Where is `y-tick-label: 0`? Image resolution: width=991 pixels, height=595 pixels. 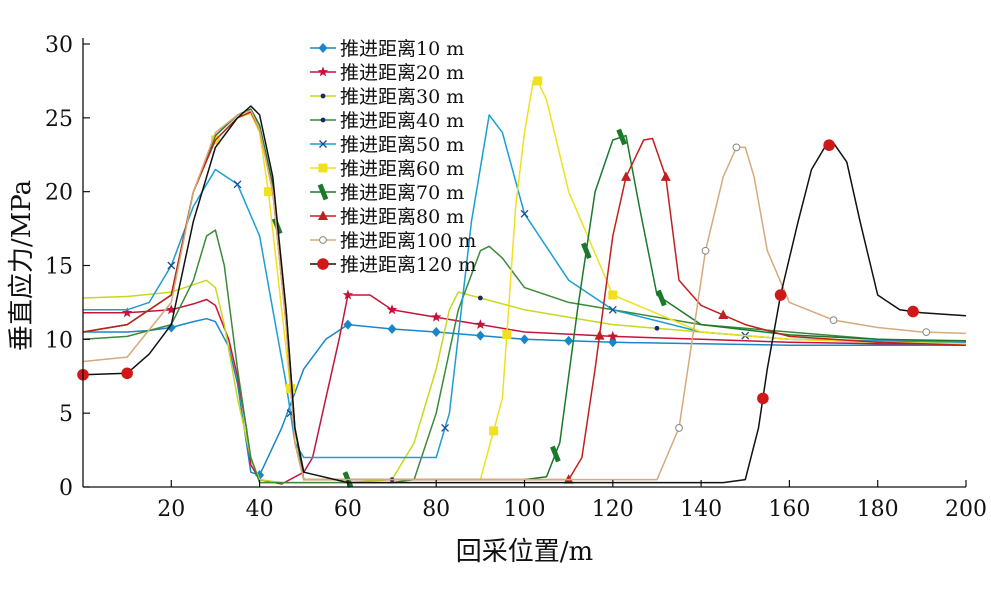 y-tick-label: 0 is located at coordinates (66, 488).